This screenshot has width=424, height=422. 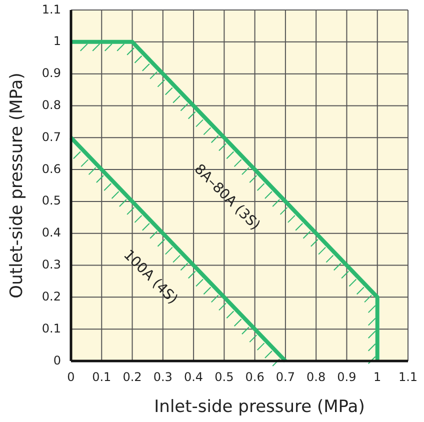 I want to click on x-tick-label: 0.1, so click(x=102, y=377).